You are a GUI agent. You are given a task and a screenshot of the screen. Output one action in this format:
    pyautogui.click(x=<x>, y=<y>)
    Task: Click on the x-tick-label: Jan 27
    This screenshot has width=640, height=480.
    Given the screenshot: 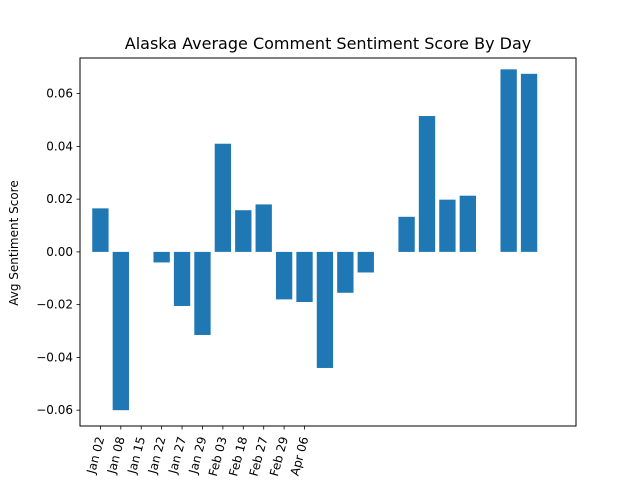 What is the action you would take?
    pyautogui.click(x=177, y=455)
    